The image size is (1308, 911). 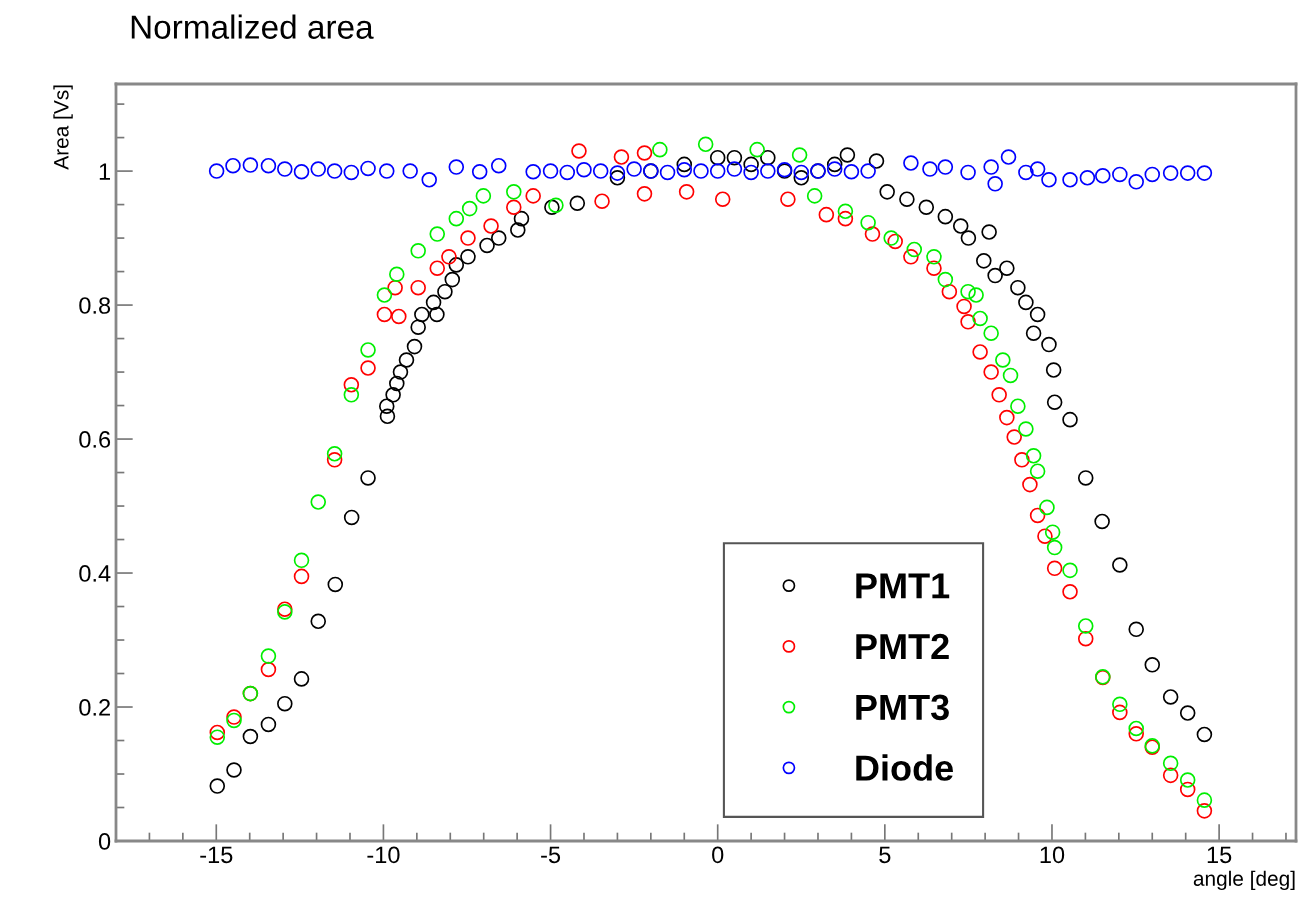 What do you see at coordinates (718, 855) in the screenshot?
I see `x-tick-label: 0` at bounding box center [718, 855].